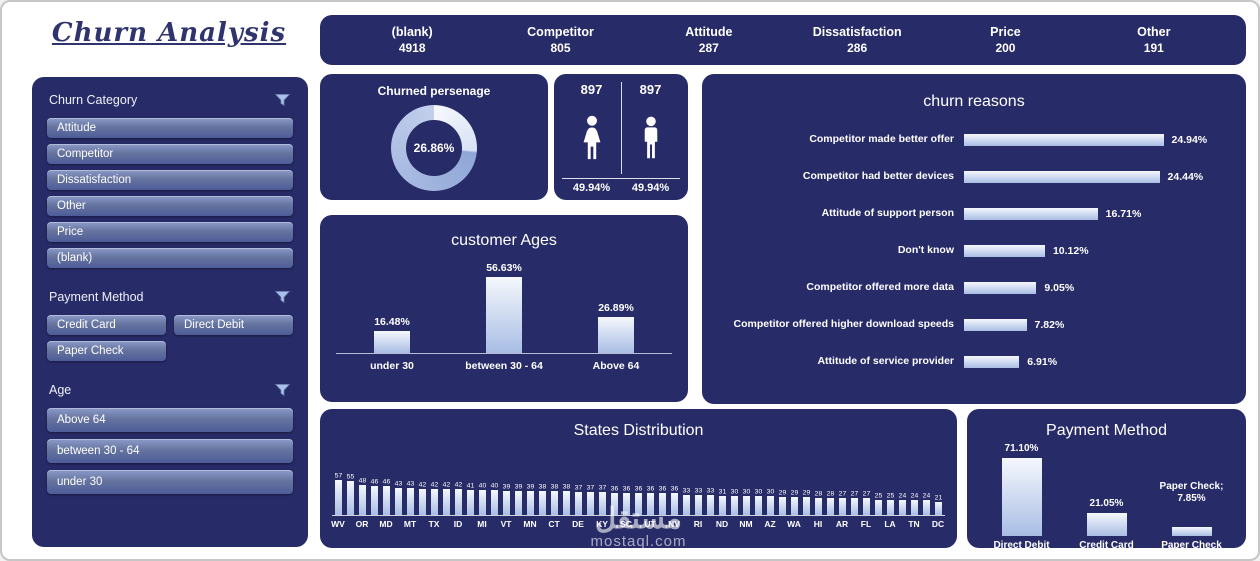 The height and width of the screenshot is (561, 1260). I want to click on chart-column: 24, so click(902, 503).